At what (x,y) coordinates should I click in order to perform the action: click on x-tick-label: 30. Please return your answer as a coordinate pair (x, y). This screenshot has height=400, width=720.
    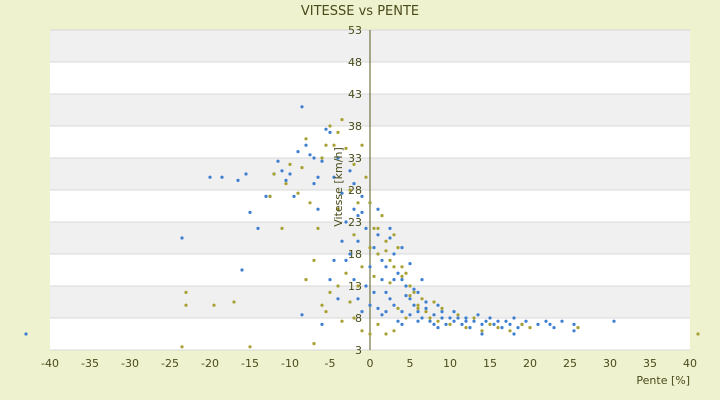
    Looking at the image, I should click on (610, 363).